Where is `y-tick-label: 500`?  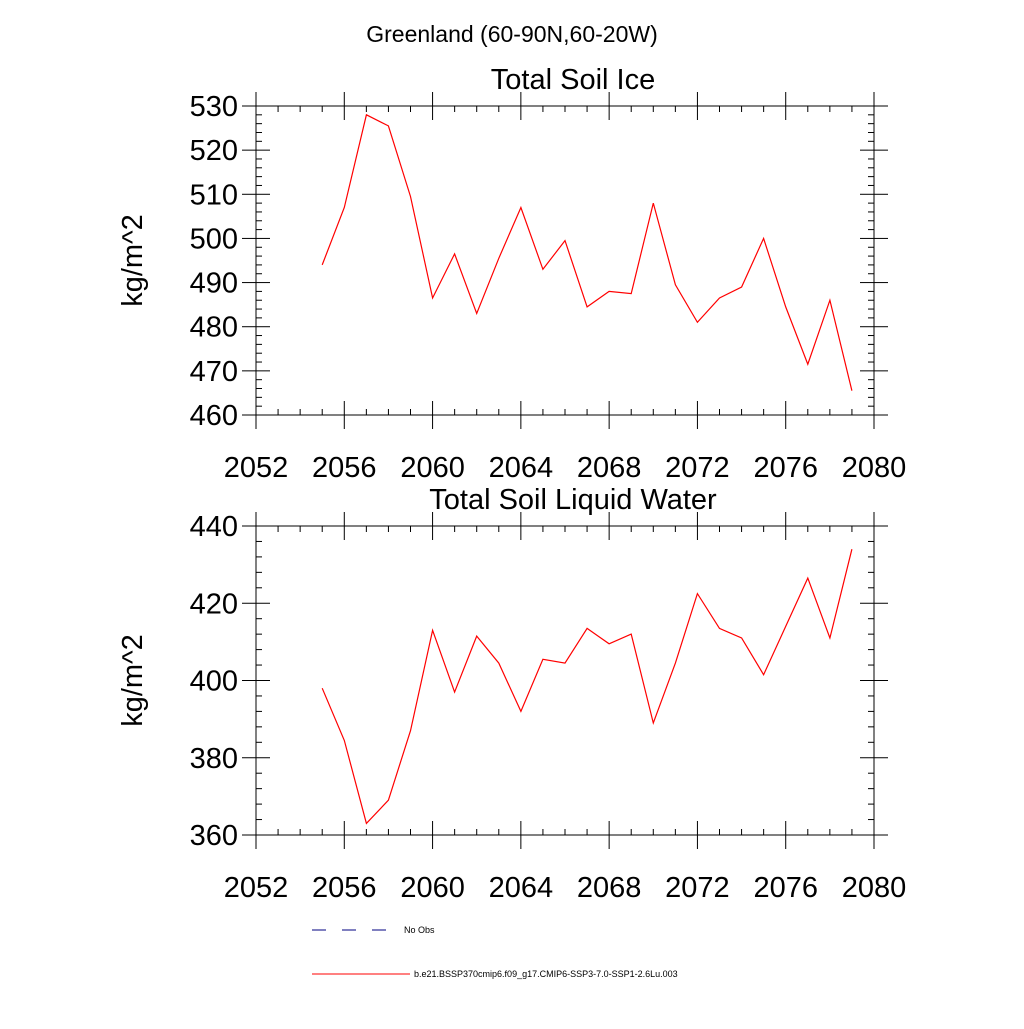
y-tick-label: 500 is located at coordinates (214, 239).